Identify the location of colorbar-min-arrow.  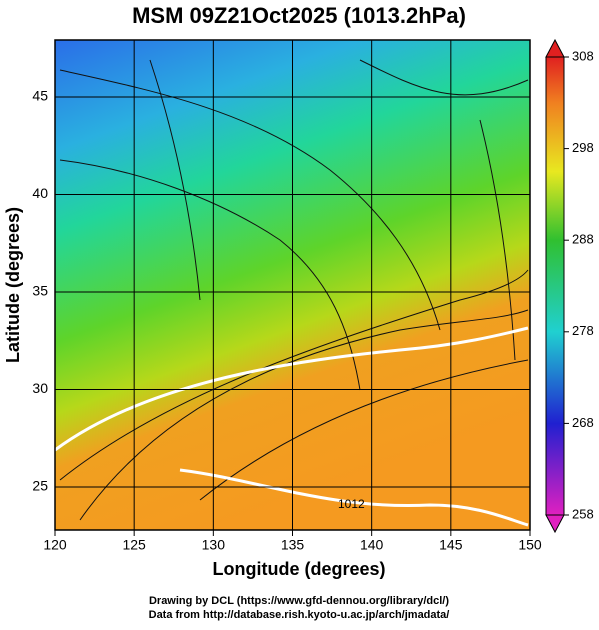
(555, 524).